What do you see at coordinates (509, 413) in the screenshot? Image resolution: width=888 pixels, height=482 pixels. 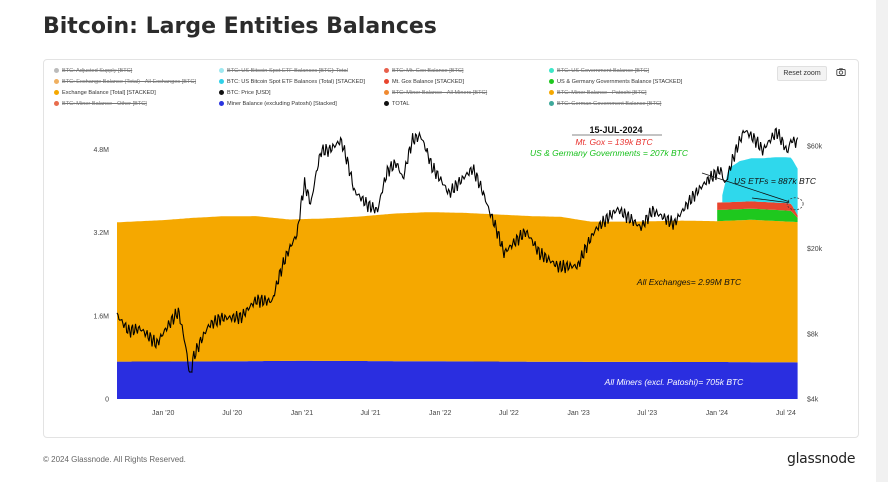 I see `x-tick-label: Jul '22` at bounding box center [509, 413].